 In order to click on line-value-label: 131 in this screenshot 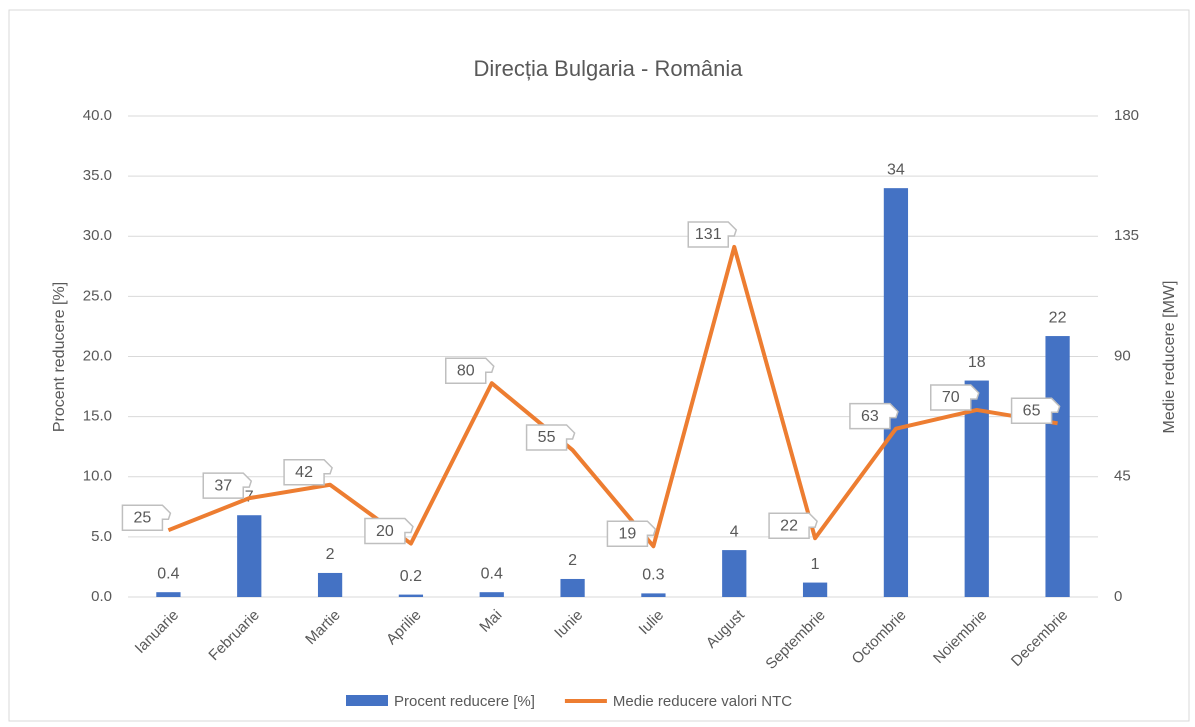, I will do `click(708, 234)`.